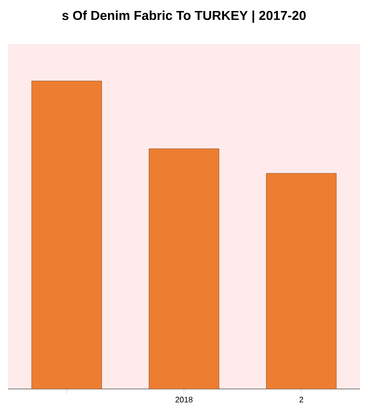 The image size is (368, 419). I want to click on chart-title: s Of Denim Fabric To TURKEY | 2017-20, so click(184, 16).